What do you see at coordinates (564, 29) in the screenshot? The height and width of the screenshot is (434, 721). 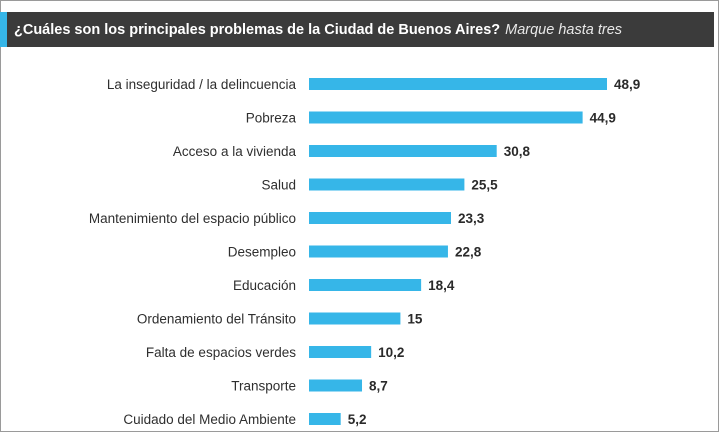 I see `chart-subtitle: Marque hasta tres` at bounding box center [564, 29].